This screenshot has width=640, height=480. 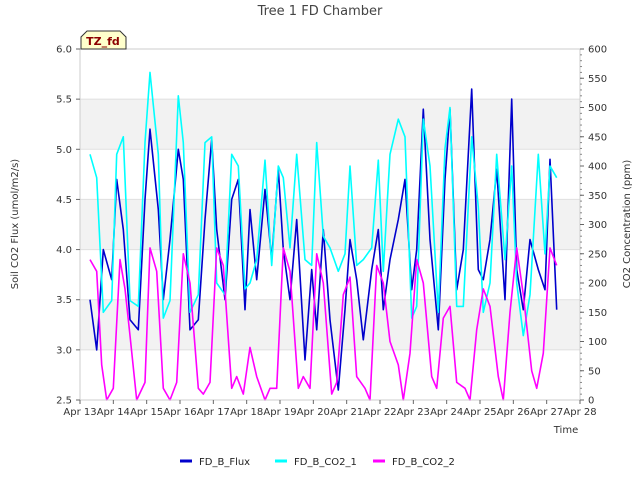 What do you see at coordinates (597, 196) in the screenshot?
I see `y2-tick-label: 350` at bounding box center [597, 196].